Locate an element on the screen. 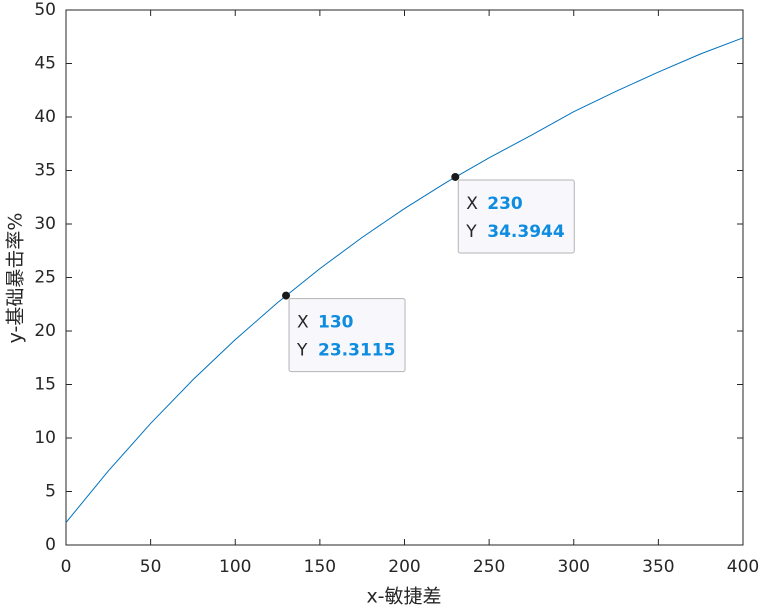 The image size is (763, 610). y-tick-label: 30 is located at coordinates (45, 224).